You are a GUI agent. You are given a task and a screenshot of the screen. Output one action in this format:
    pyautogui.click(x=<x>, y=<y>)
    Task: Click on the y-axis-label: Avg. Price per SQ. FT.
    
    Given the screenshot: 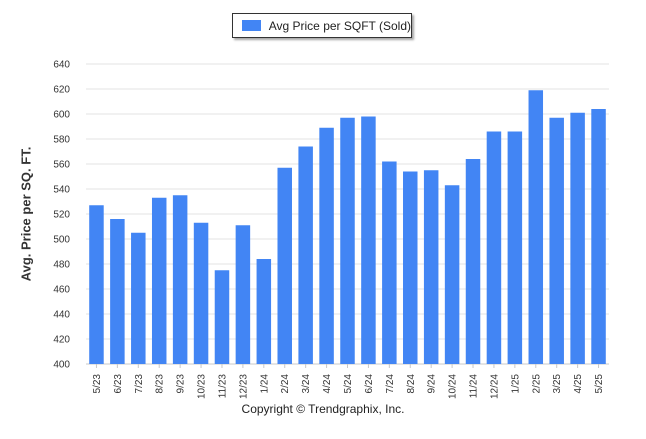 What is the action you would take?
    pyautogui.click(x=26, y=214)
    